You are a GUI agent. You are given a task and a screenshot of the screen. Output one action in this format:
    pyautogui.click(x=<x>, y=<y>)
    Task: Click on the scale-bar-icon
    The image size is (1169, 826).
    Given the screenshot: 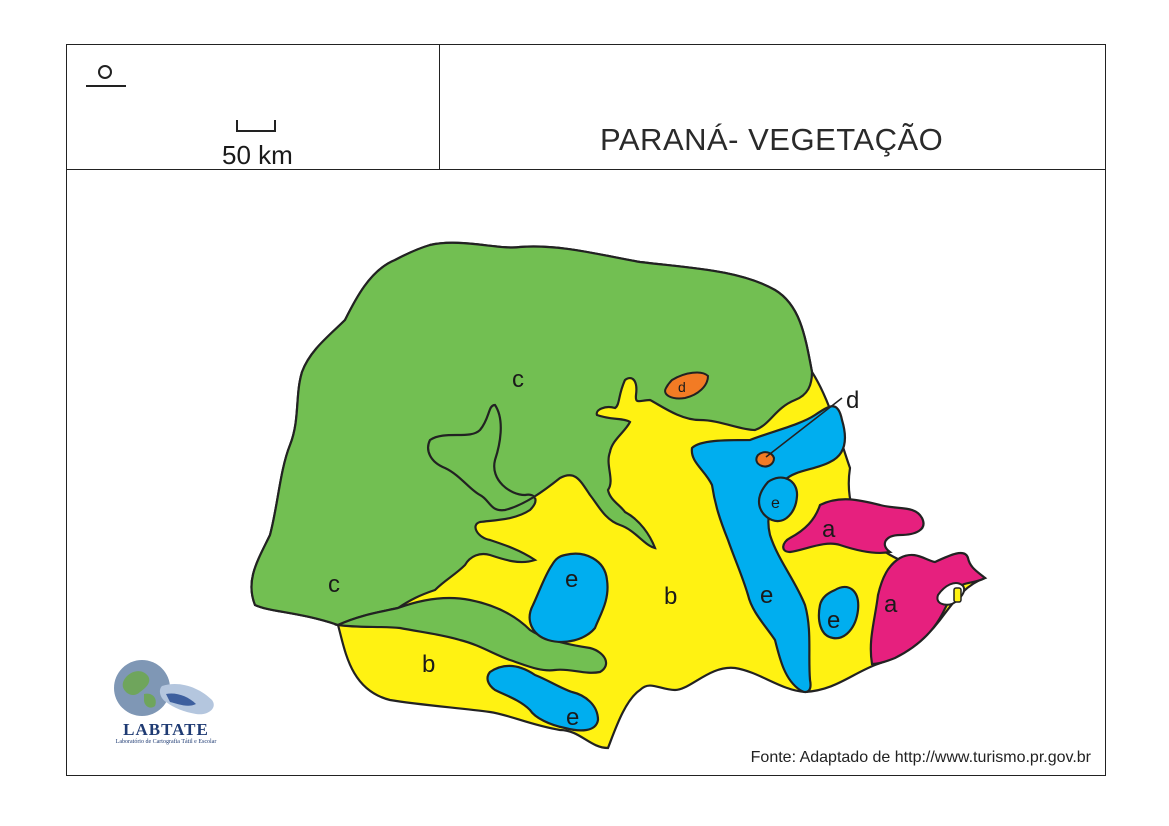 What is the action you would take?
    pyautogui.click(x=256, y=126)
    